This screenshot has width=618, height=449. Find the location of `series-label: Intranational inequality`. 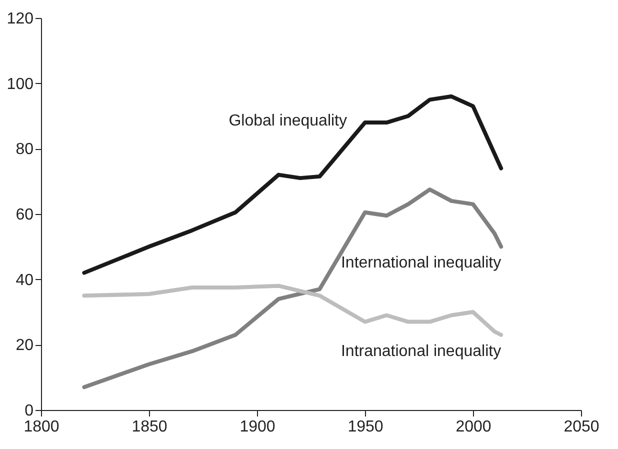

series-label: Intranational inequality is located at coordinates (421, 351).